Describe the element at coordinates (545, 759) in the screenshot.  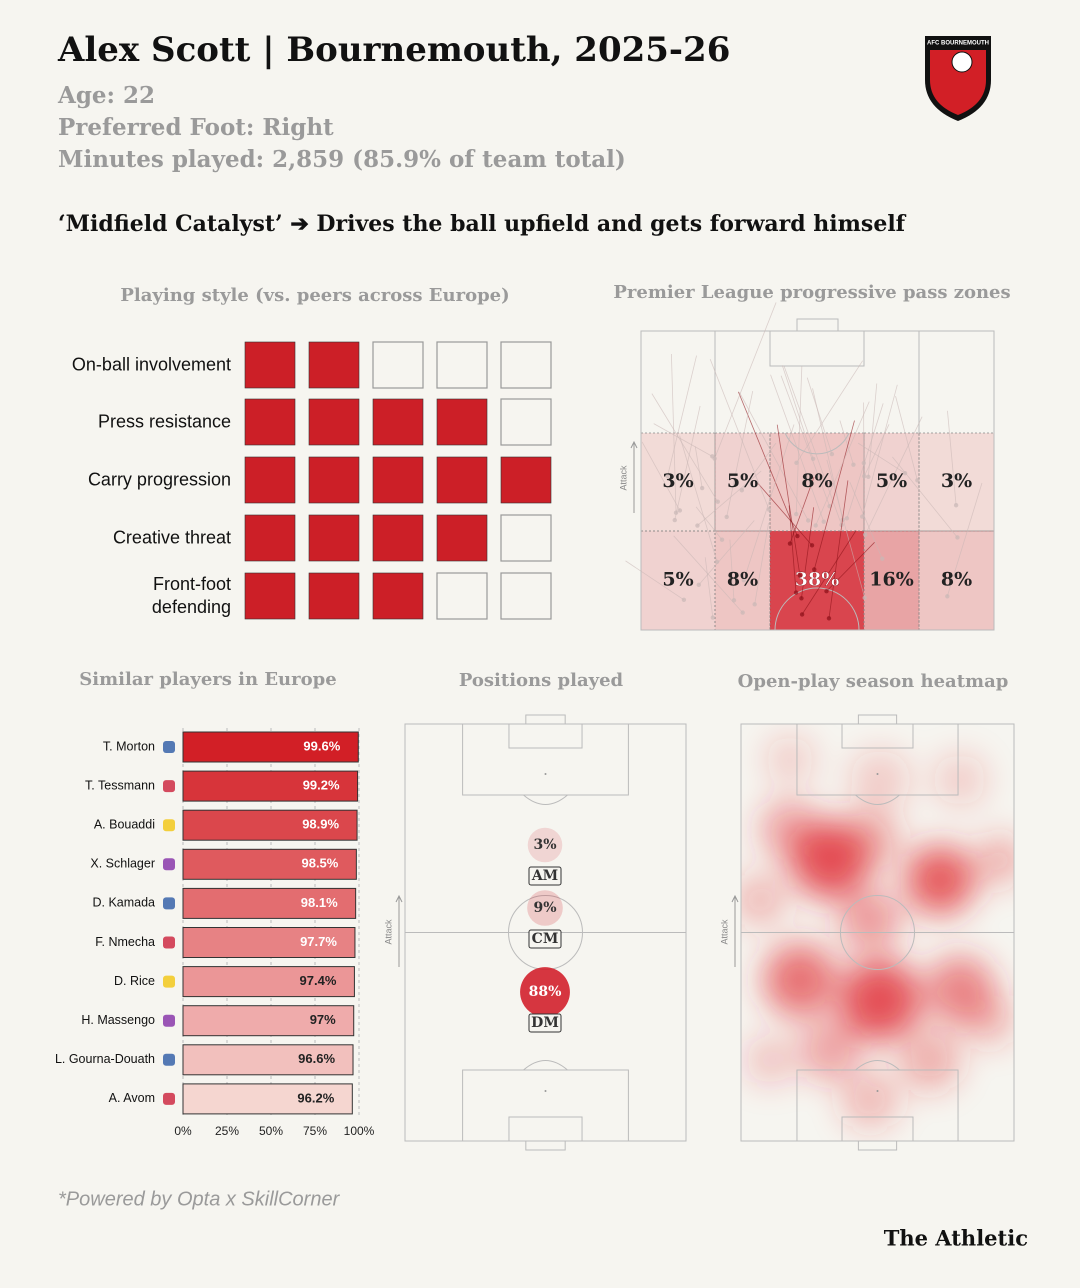
I see `penalty-box` at that location.